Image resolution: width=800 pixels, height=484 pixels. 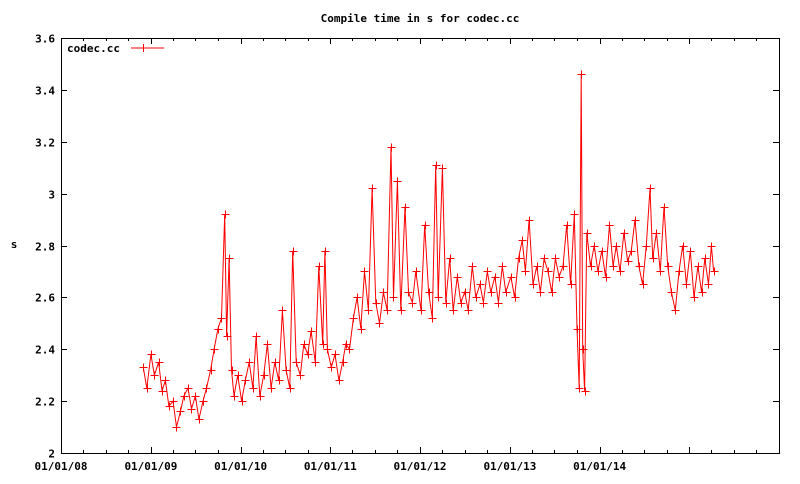 I want to click on y-tick-label: 2.4, so click(x=45, y=350).